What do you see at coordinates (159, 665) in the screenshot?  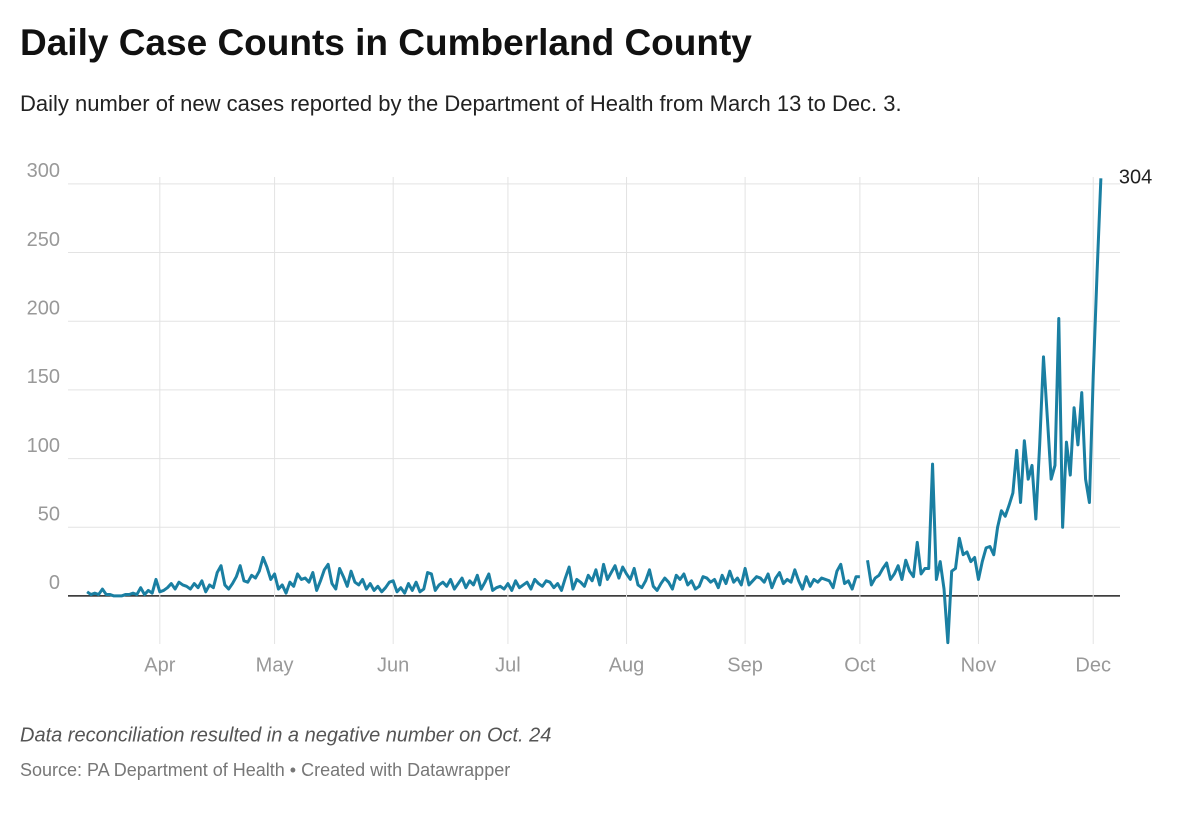 I see `x-tick-label: Apr` at bounding box center [159, 665].